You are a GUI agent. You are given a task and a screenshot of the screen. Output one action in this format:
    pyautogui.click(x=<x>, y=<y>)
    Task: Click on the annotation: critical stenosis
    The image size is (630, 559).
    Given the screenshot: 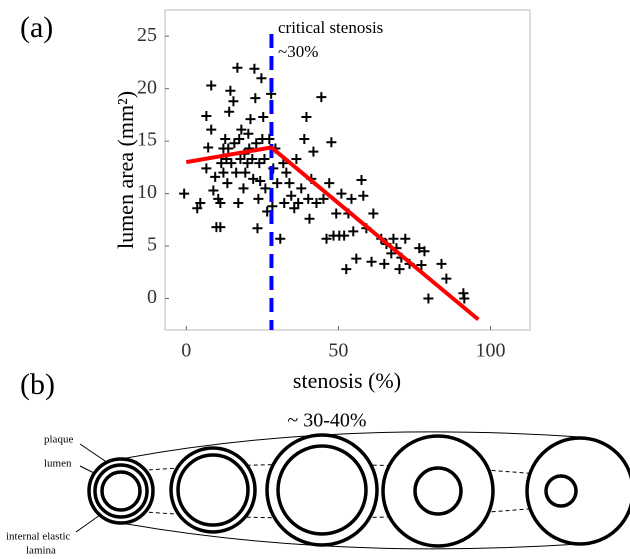 What is the action you would take?
    pyautogui.click(x=330, y=27)
    